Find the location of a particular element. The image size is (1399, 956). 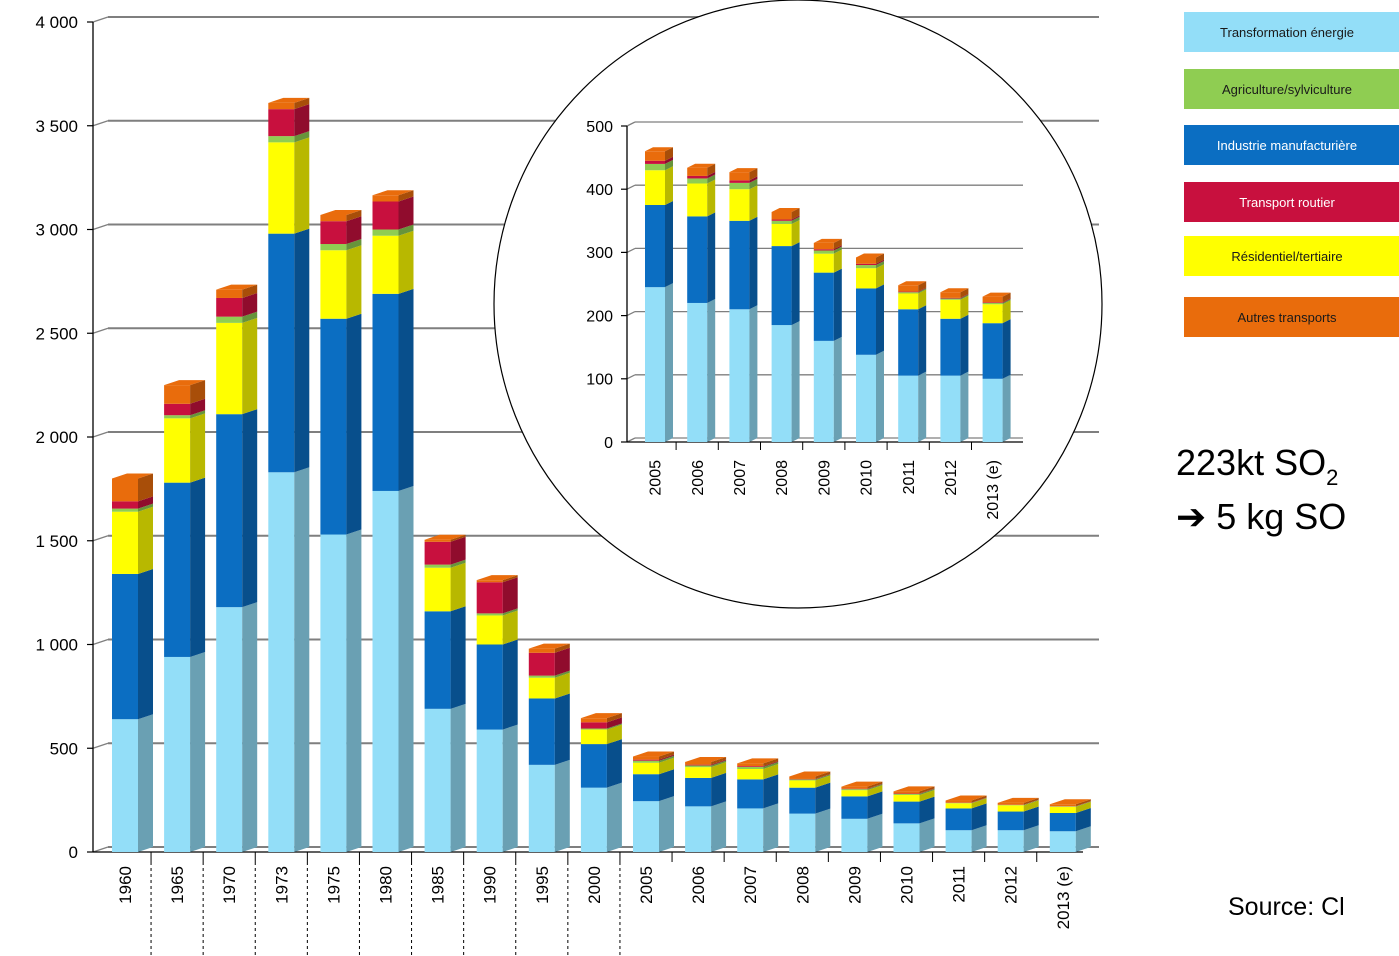

y-tick-label: 0 is located at coordinates (73, 852).